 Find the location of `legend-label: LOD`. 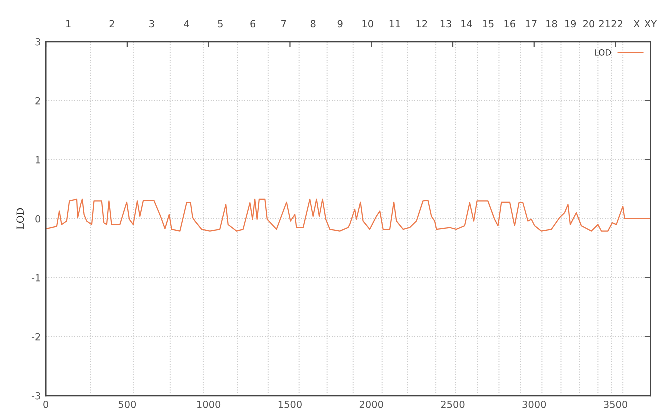

legend-label: LOD is located at coordinates (603, 53).